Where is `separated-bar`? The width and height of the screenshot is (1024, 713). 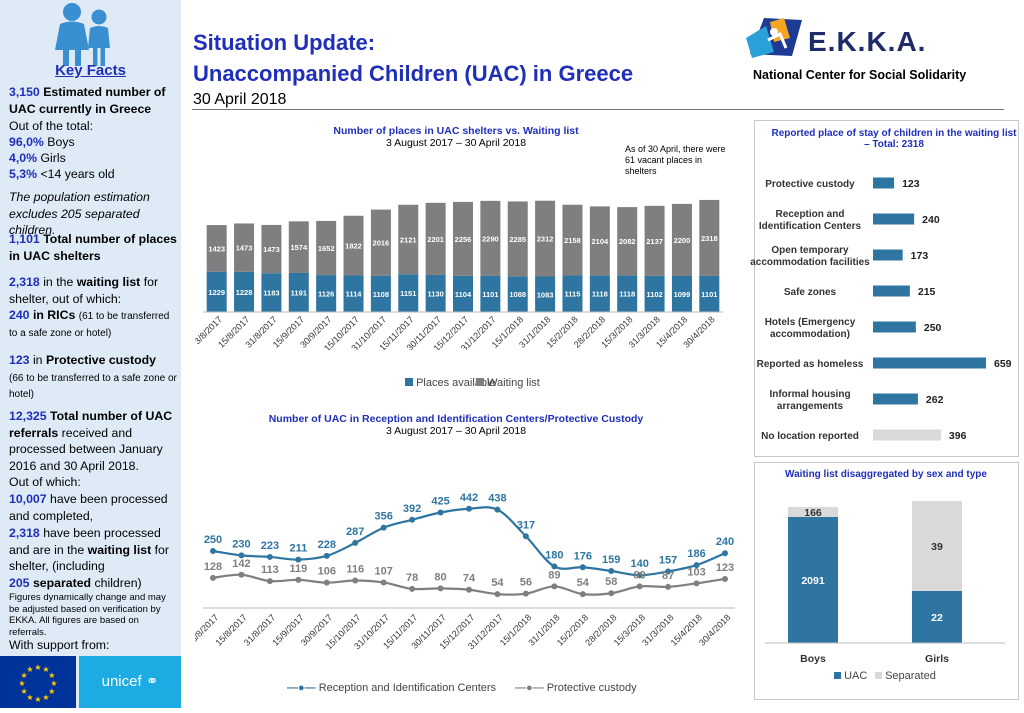 separated-bar is located at coordinates (813, 512).